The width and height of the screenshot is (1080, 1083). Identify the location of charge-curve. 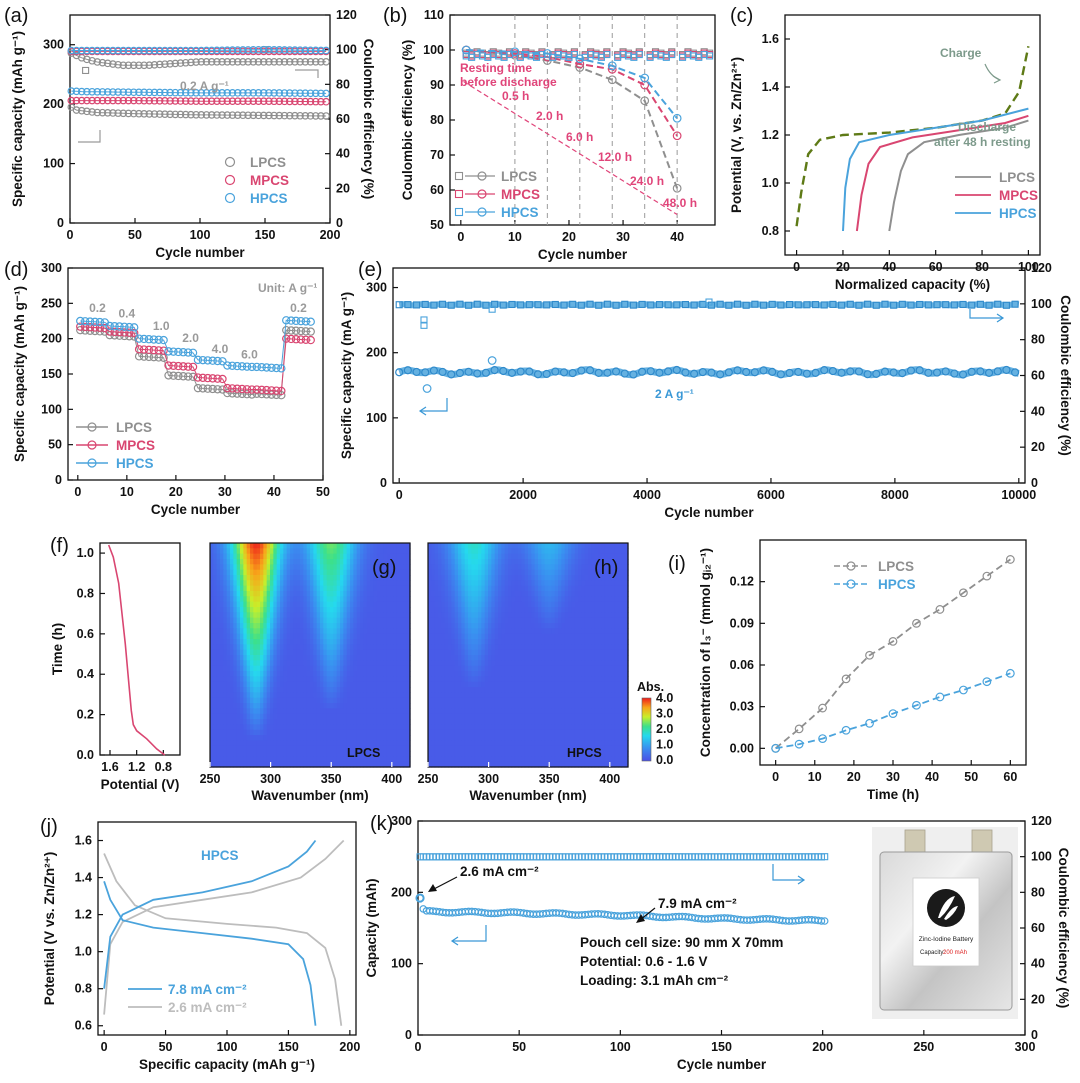
(912, 136).